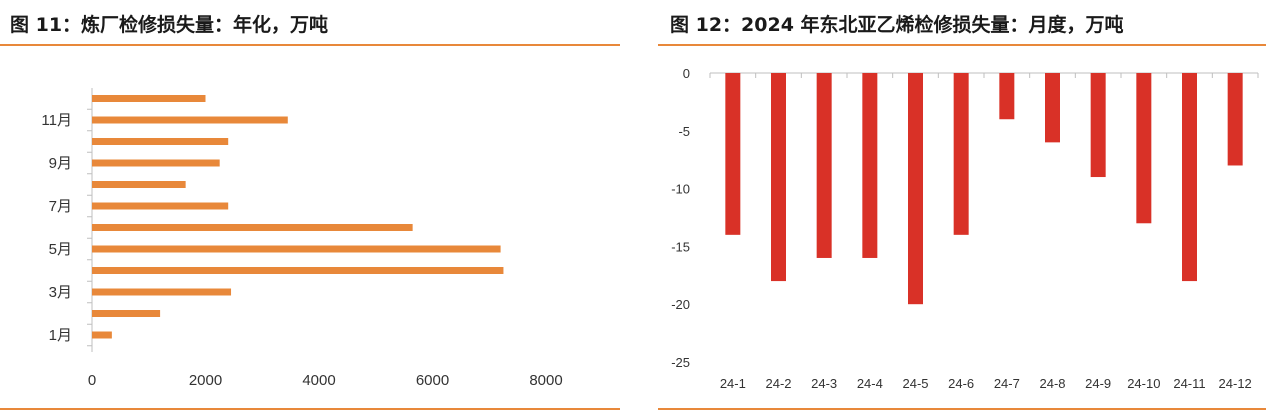  Describe the element at coordinates (680, 304) in the screenshot. I see `y-tick-label: -20` at that location.